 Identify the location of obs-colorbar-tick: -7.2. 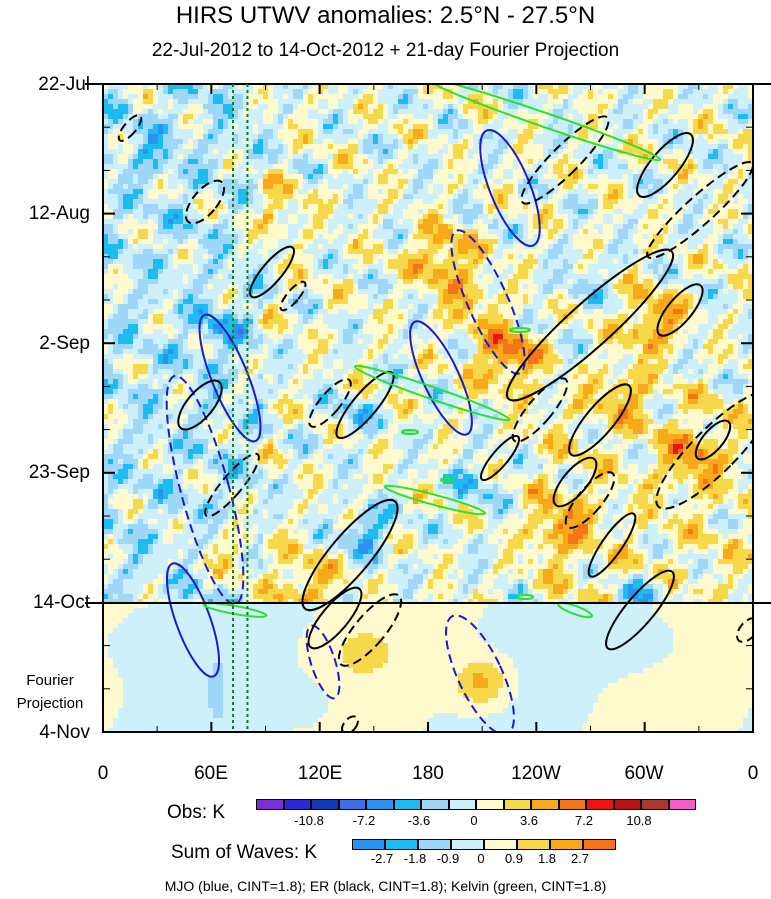
(364, 820).